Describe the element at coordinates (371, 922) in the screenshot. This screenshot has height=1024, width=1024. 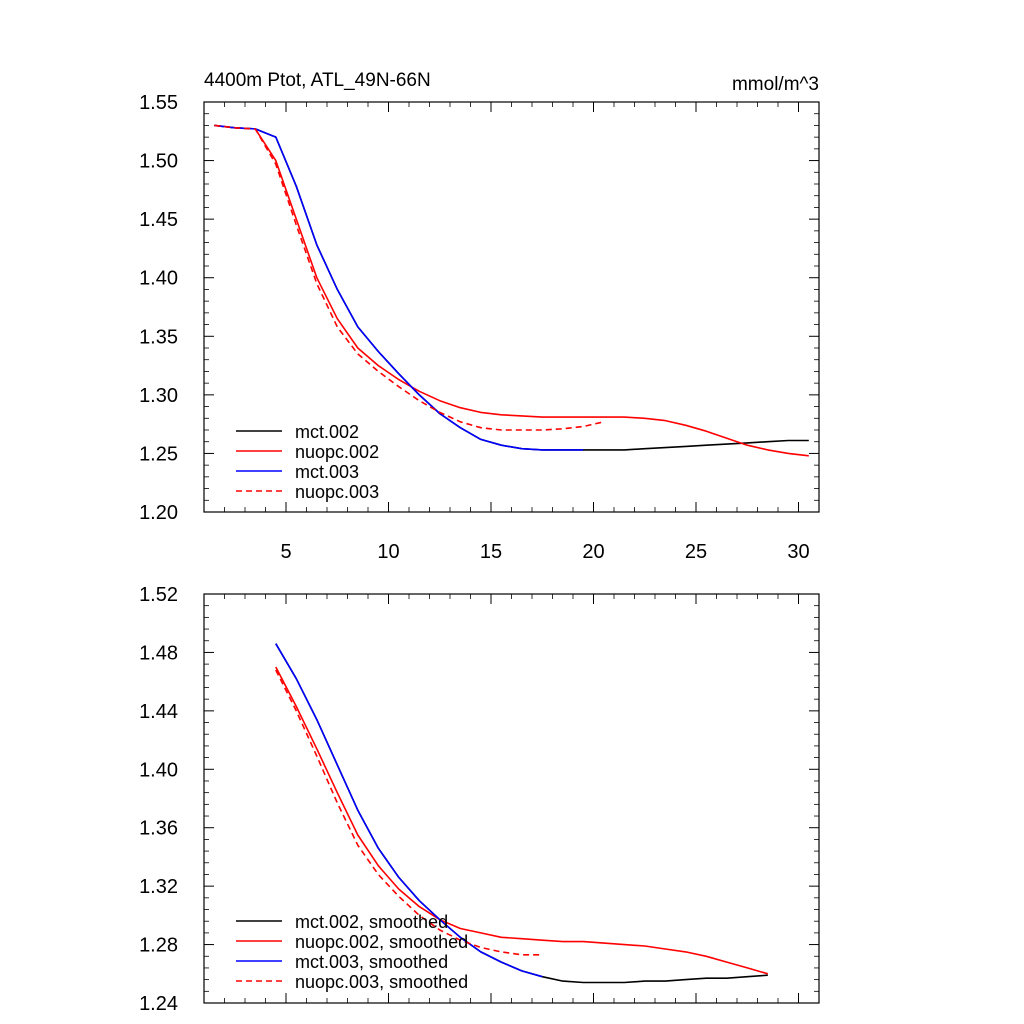
I see `legend-label: mct.002, smoothed` at that location.